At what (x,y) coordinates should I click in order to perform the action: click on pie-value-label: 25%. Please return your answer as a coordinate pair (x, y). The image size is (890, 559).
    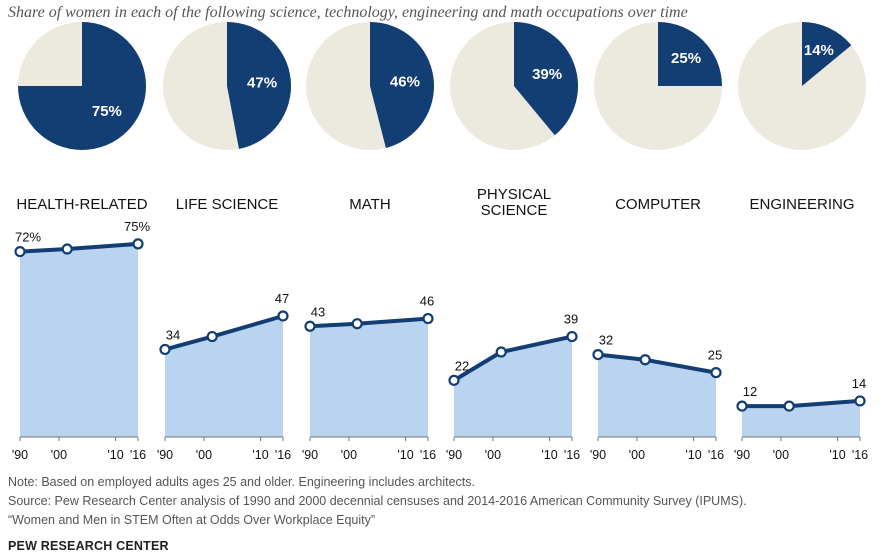
    Looking at the image, I should click on (686, 58).